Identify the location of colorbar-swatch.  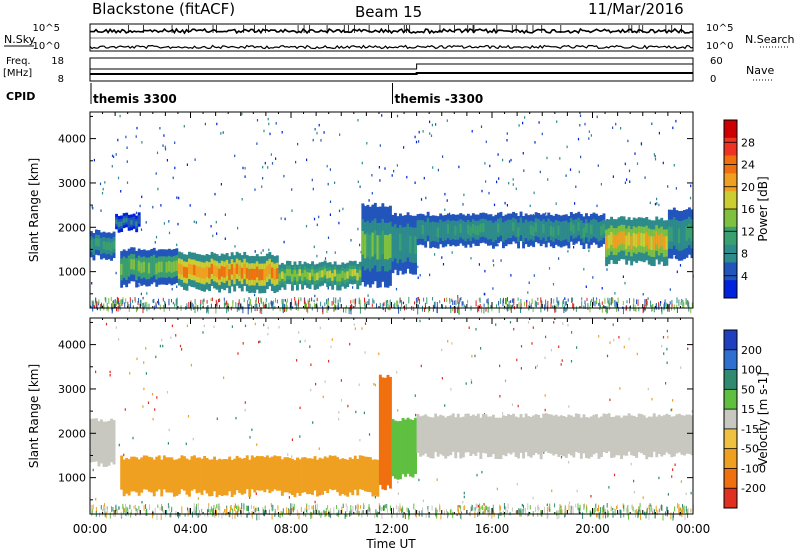
(730, 438).